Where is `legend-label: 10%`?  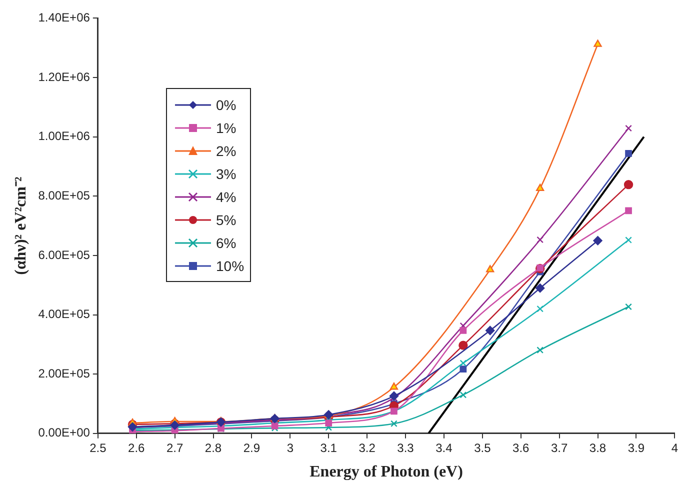
legend-label: 10% is located at coordinates (230, 266).